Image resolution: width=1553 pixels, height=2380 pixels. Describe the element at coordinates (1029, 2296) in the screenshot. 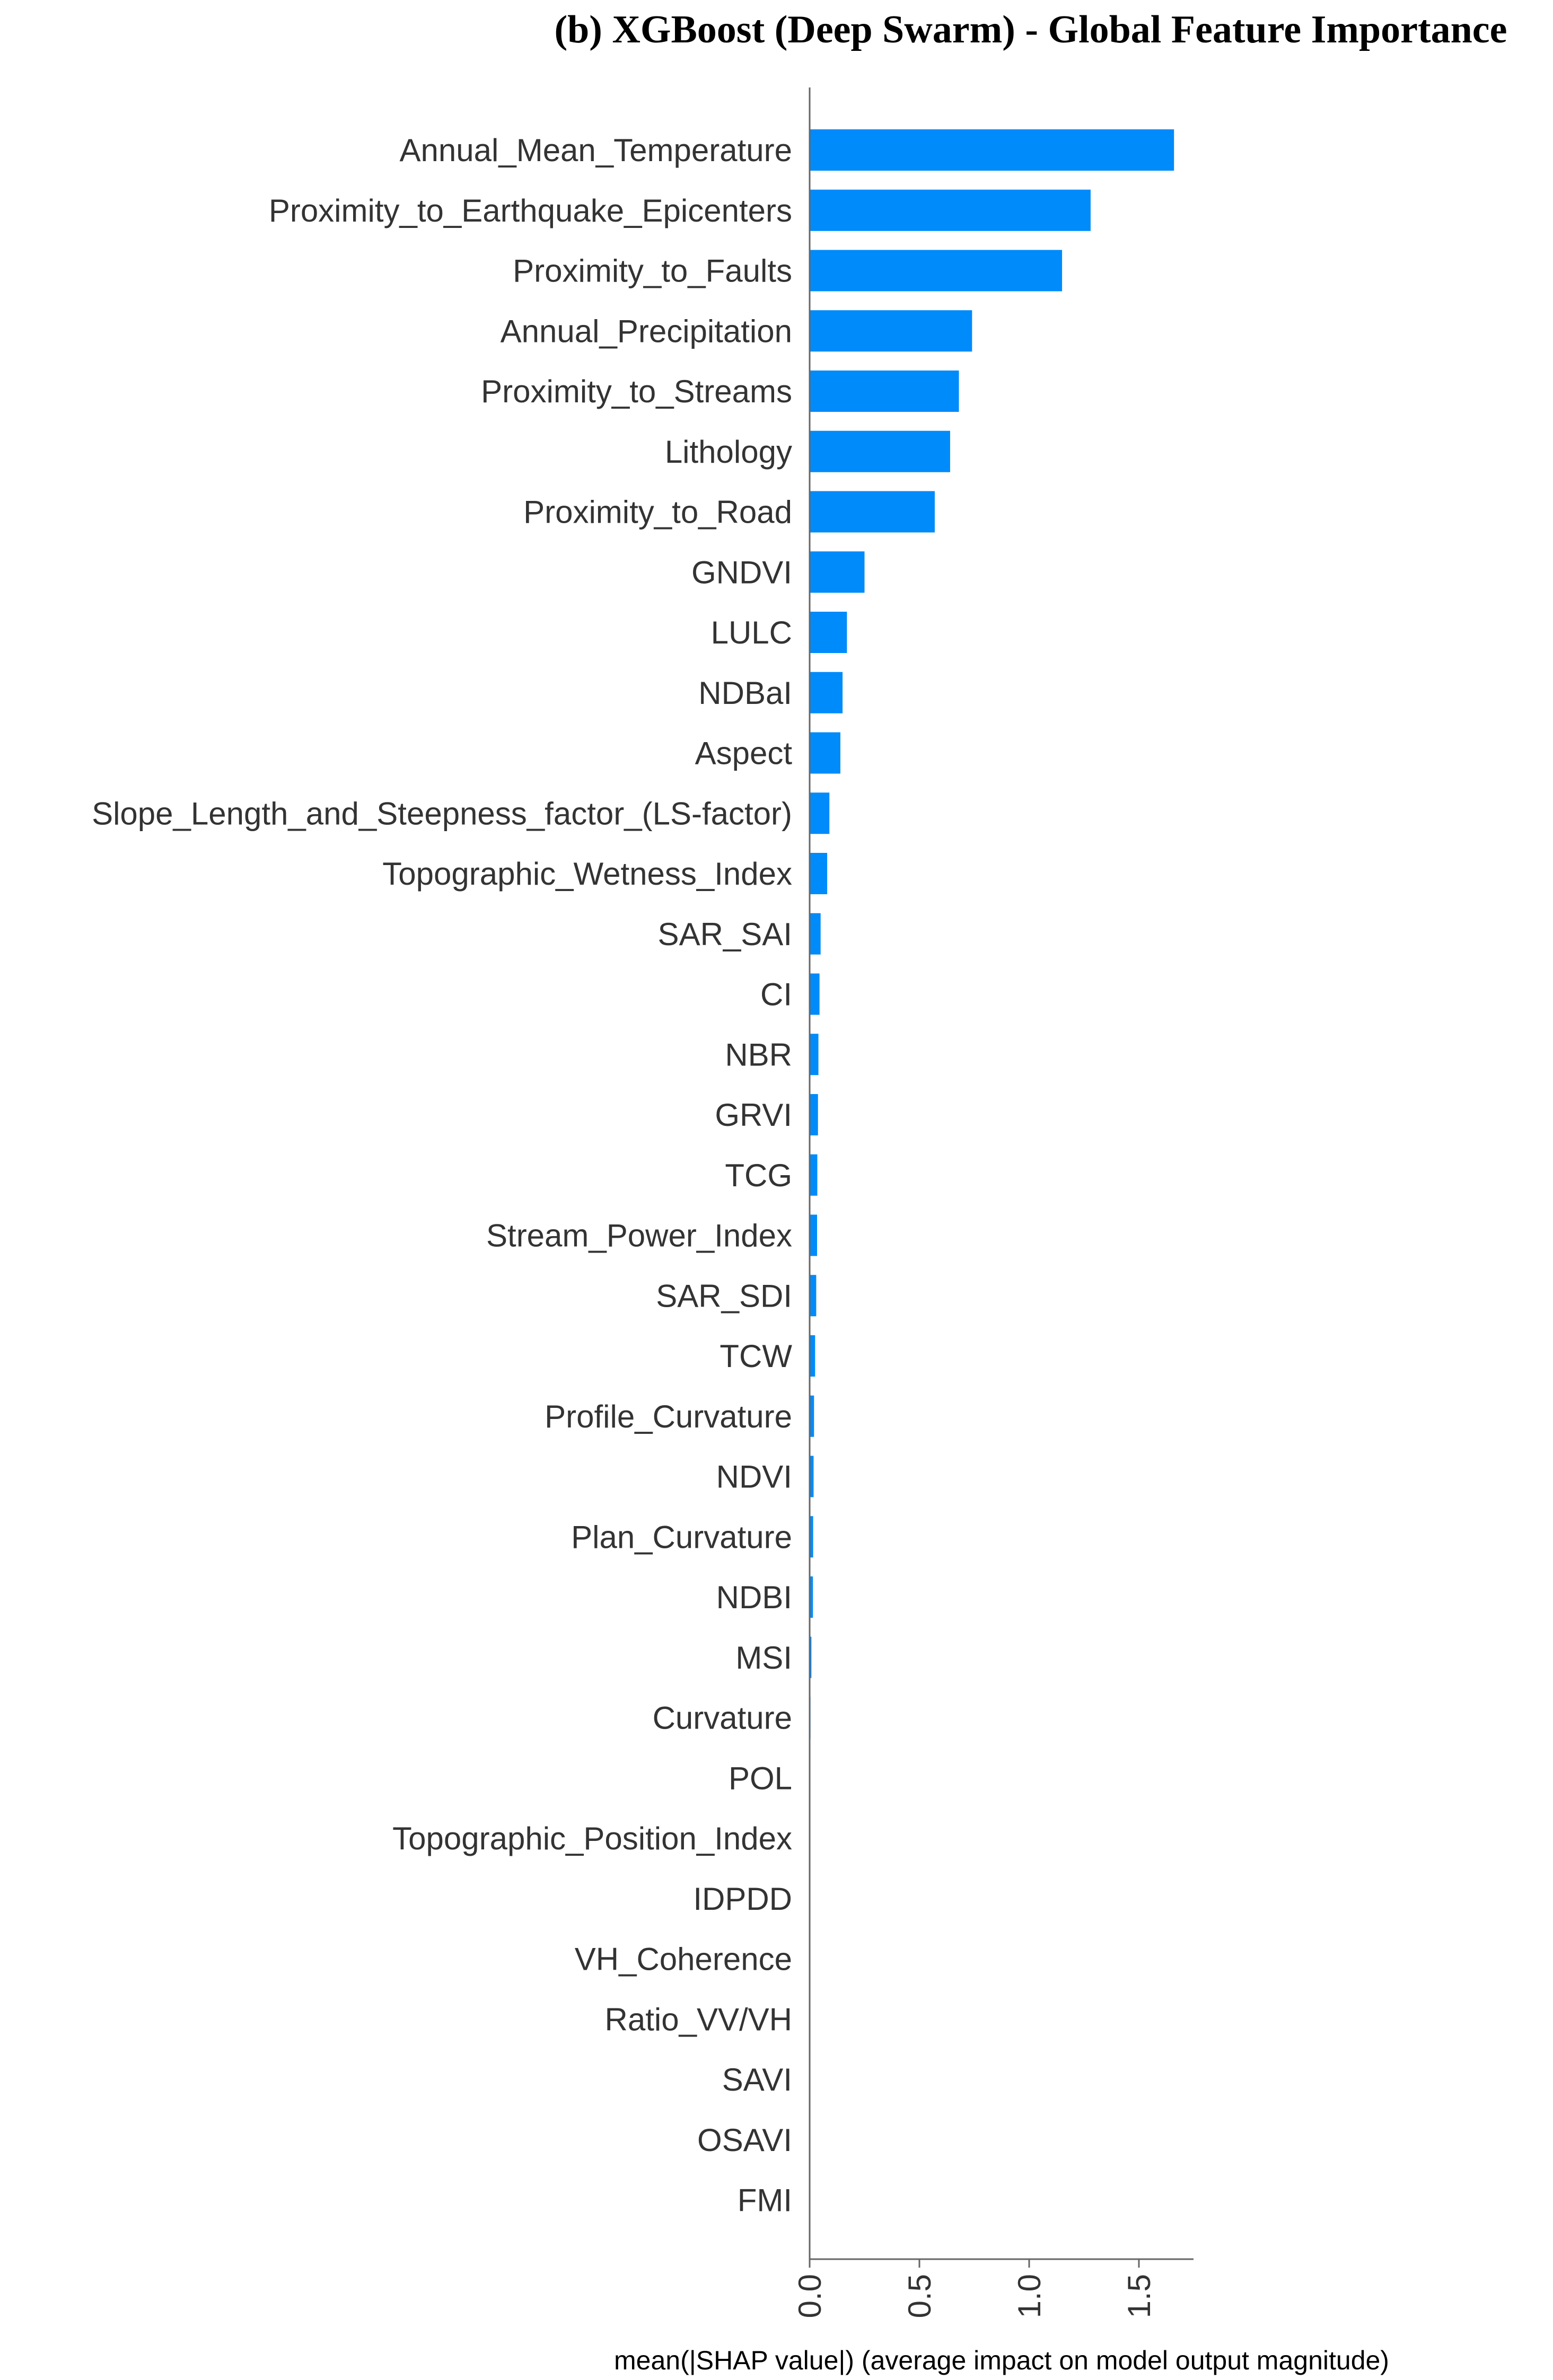

I see `x-tick-label-2: 1.0` at that location.